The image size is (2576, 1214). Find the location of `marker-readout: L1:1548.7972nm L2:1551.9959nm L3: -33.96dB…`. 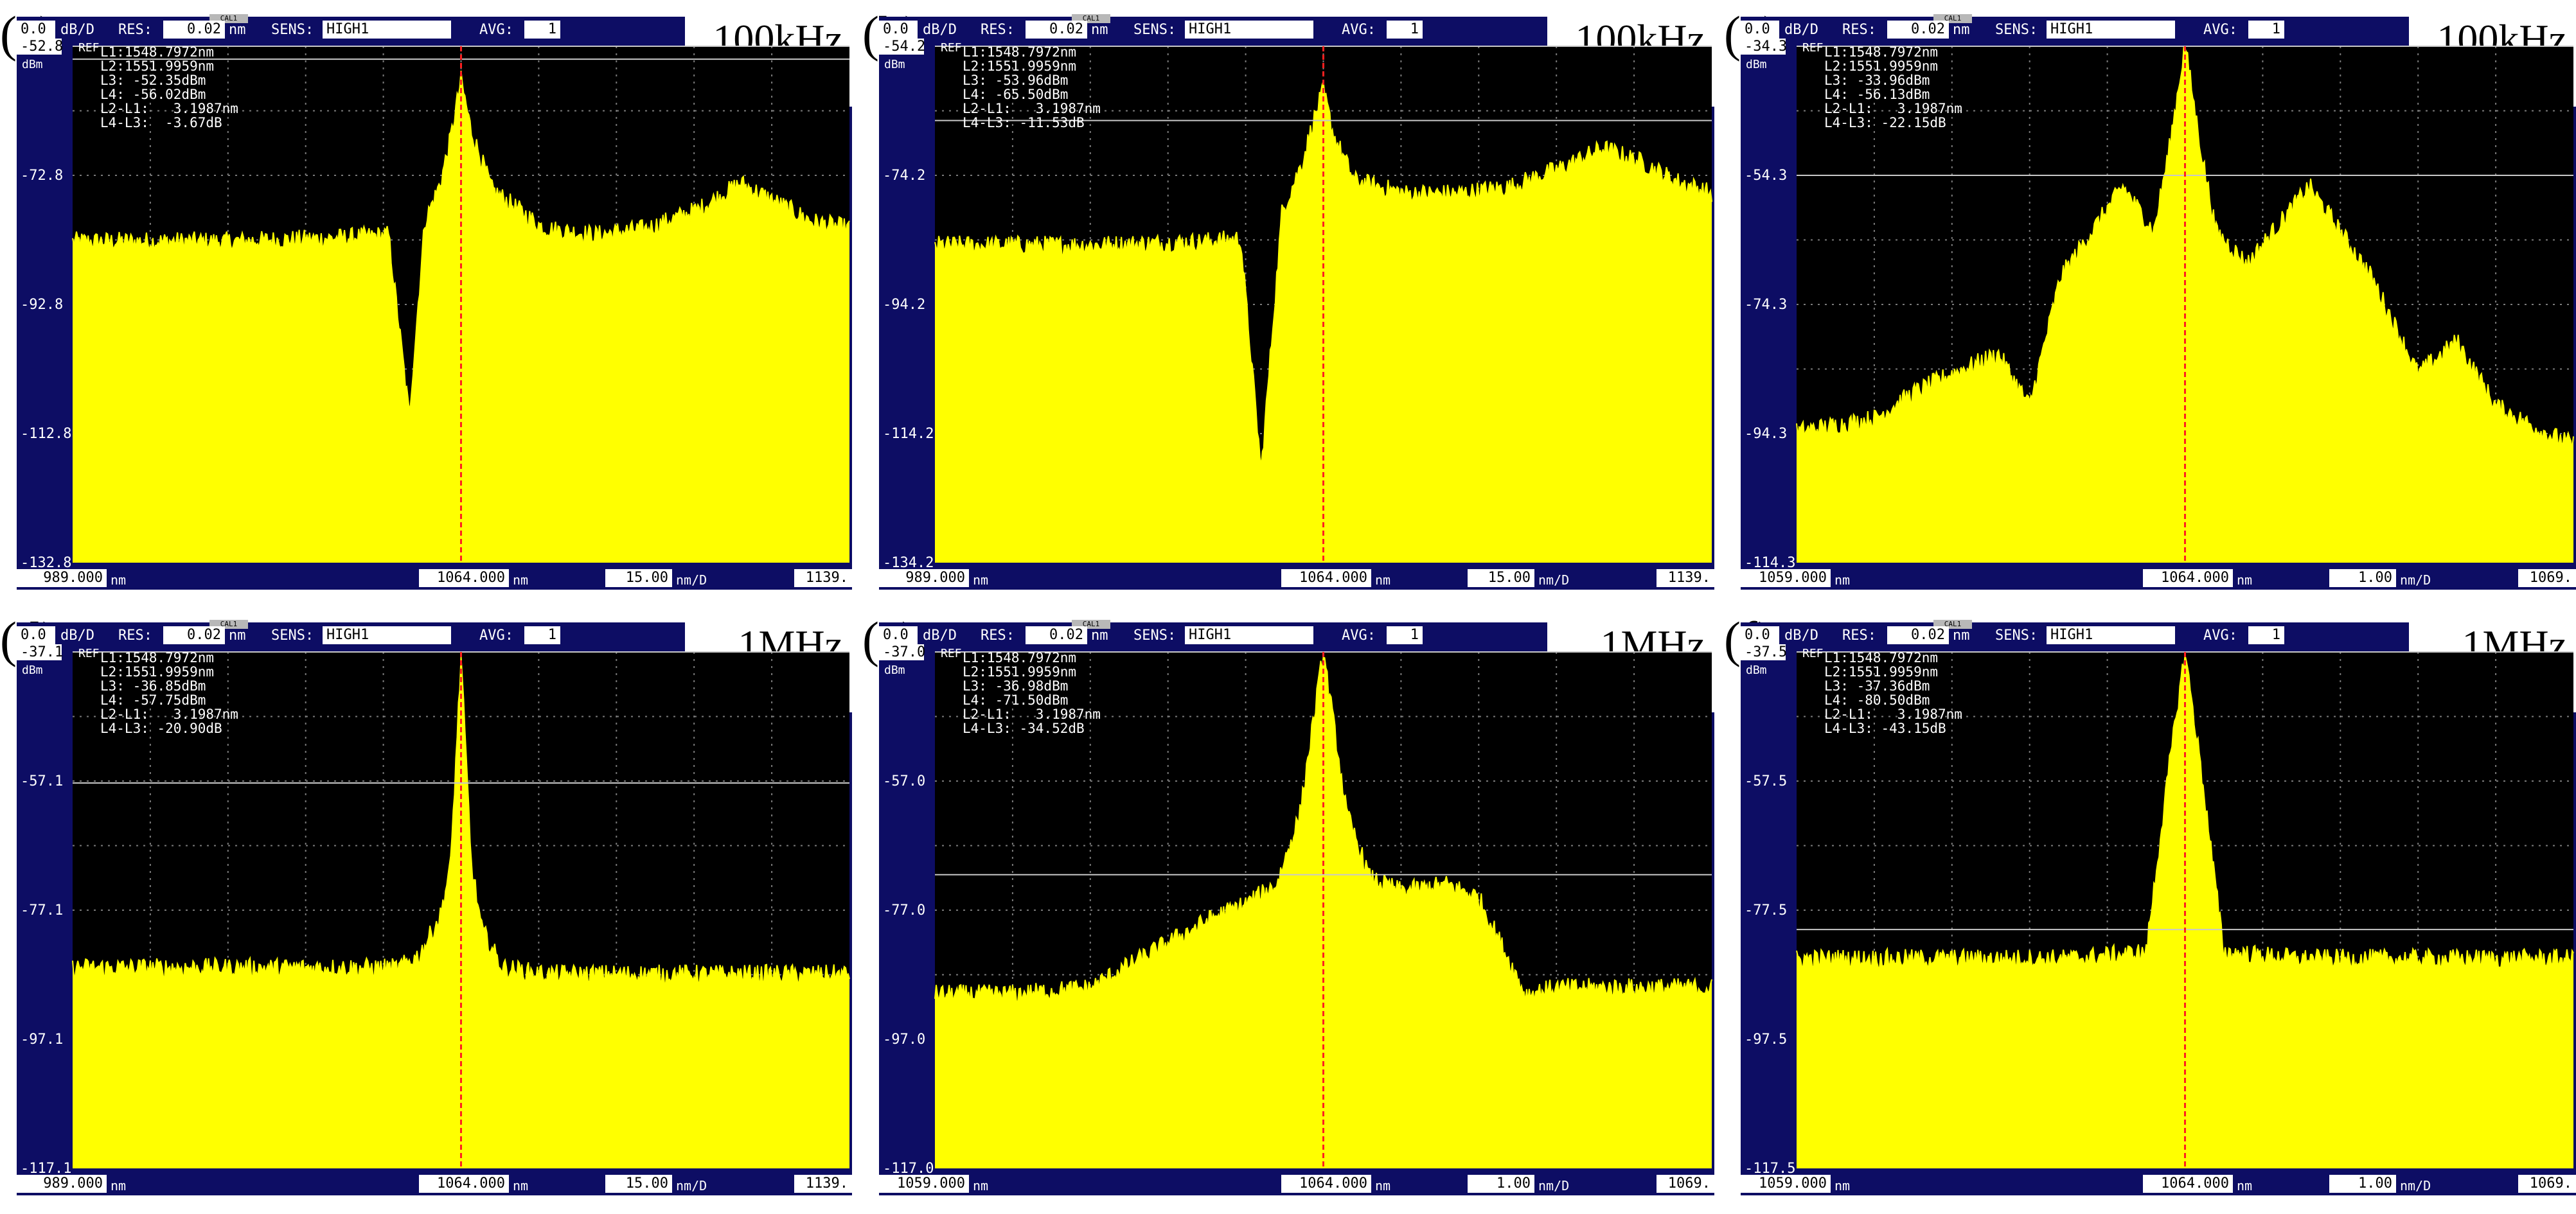

marker-readout: L1:1548.7972nm L2:1551.9959nm L3: -33.96dB… is located at coordinates (1893, 87).